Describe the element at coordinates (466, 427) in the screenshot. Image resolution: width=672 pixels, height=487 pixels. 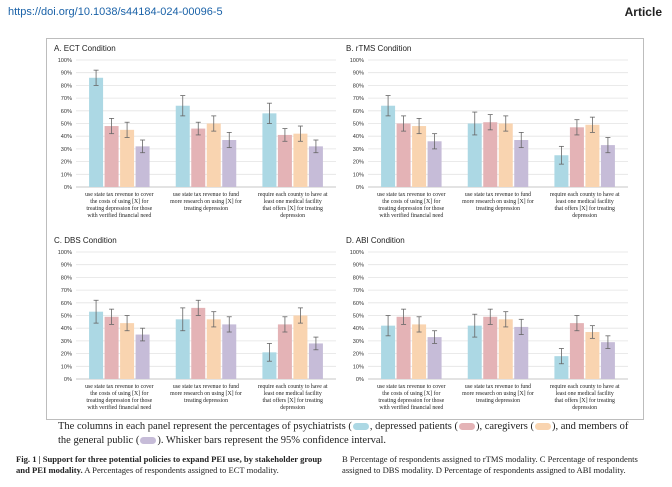
I see `swatch-depressed-patients` at that location.